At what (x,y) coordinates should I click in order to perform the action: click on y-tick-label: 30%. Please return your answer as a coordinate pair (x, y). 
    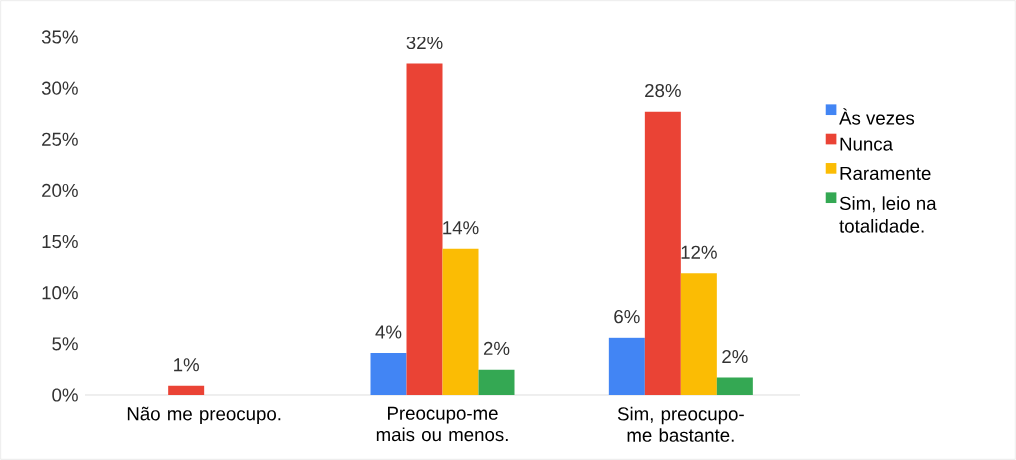
    Looking at the image, I should click on (59, 88).